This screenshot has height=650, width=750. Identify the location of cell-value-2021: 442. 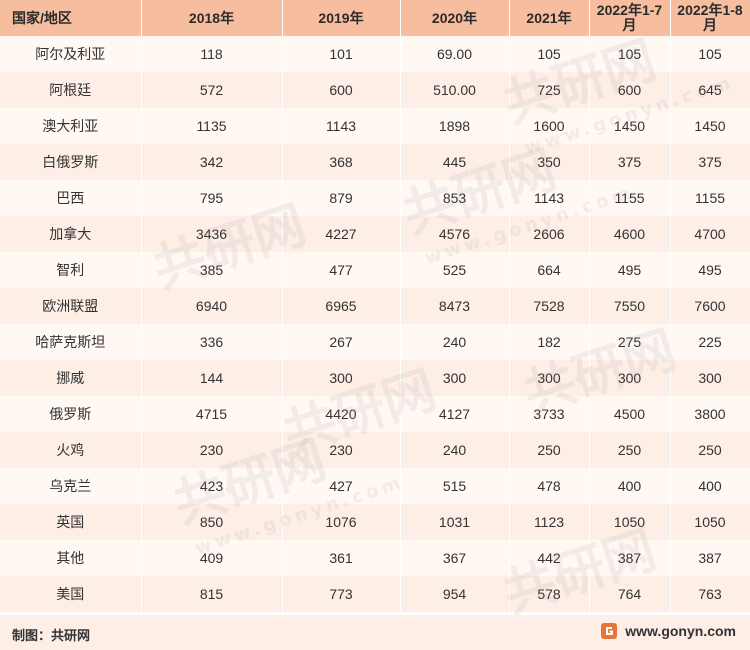
(549, 558).